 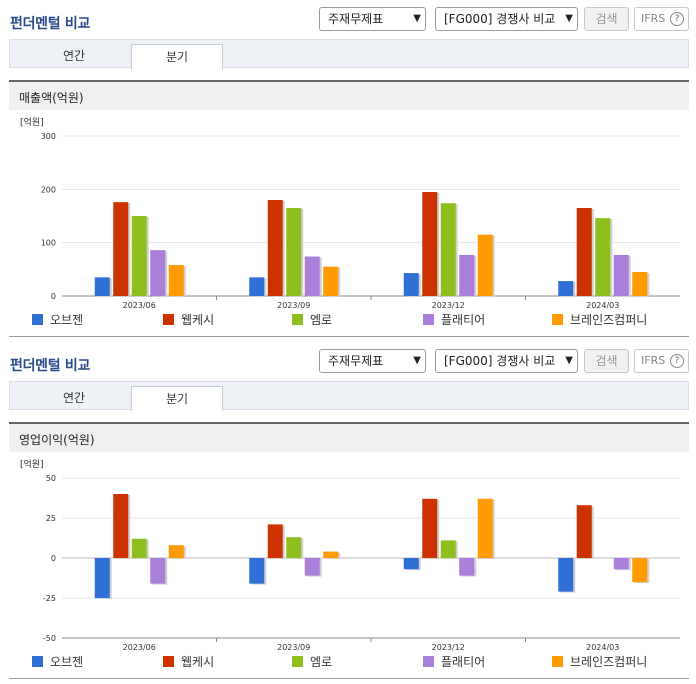 I want to click on x-tick-label: 2023/12, so click(x=448, y=305).